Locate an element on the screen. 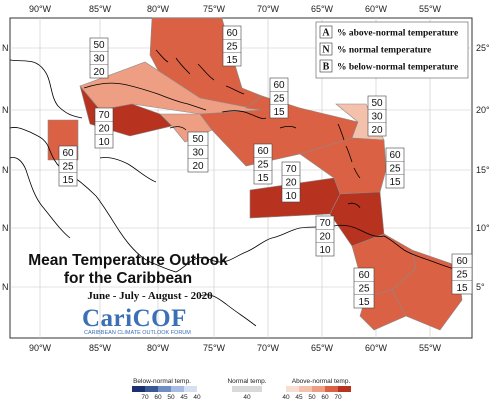 The width and height of the screenshot is (495, 400). lon-label-bottom: 85°W is located at coordinates (100, 348).